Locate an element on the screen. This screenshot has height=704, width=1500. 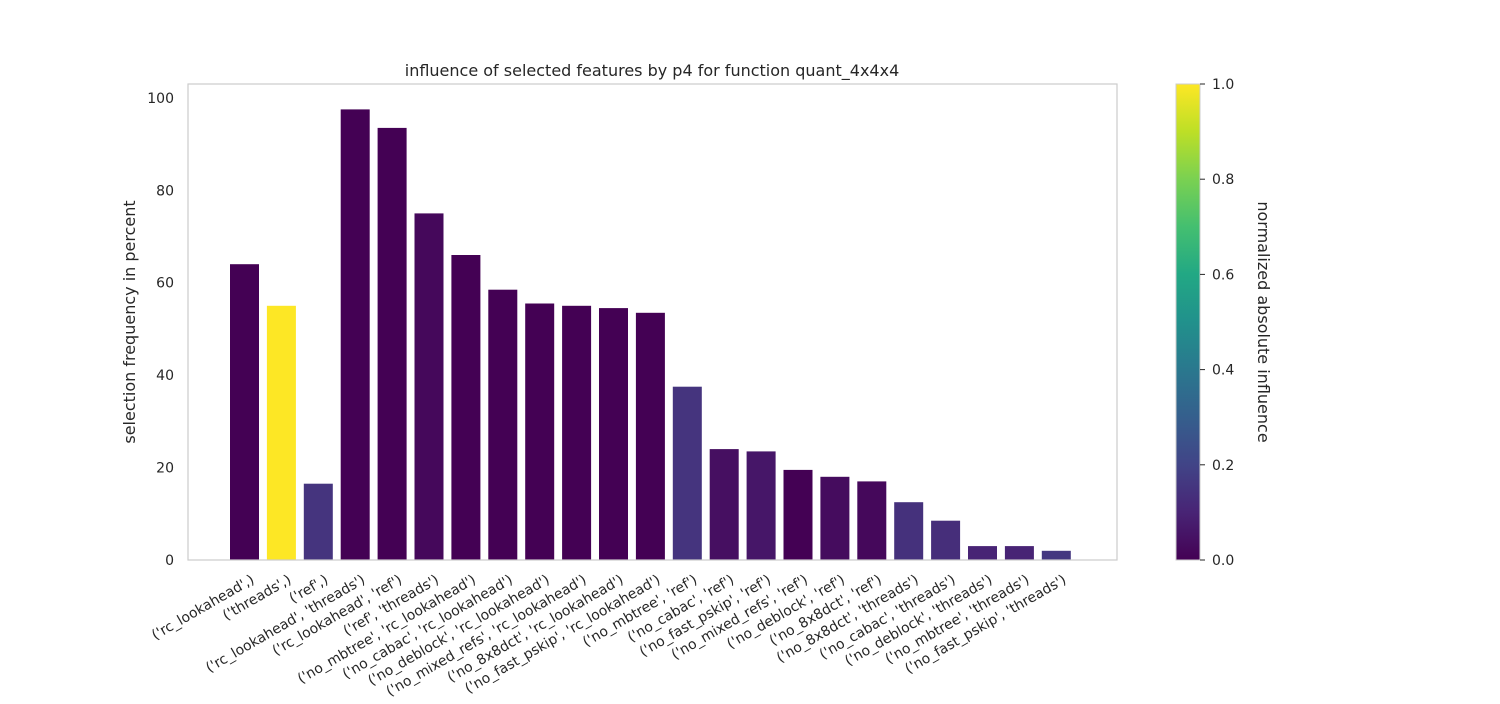
y-tick-label: 60 is located at coordinates (165, 284).